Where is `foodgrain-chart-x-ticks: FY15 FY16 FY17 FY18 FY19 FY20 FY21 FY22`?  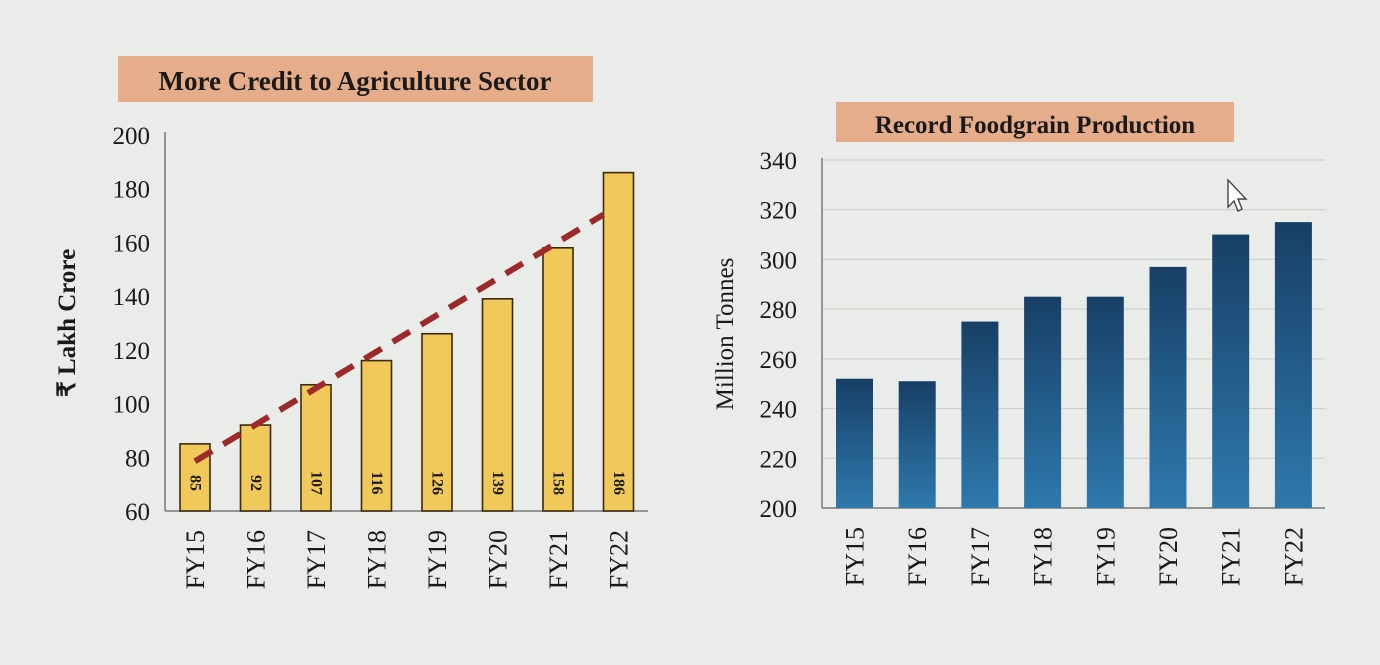
foodgrain-chart-x-ticks: FY15 FY16 FY17 FY18 FY19 FY20 FY21 FY22 is located at coordinates (1075, 556).